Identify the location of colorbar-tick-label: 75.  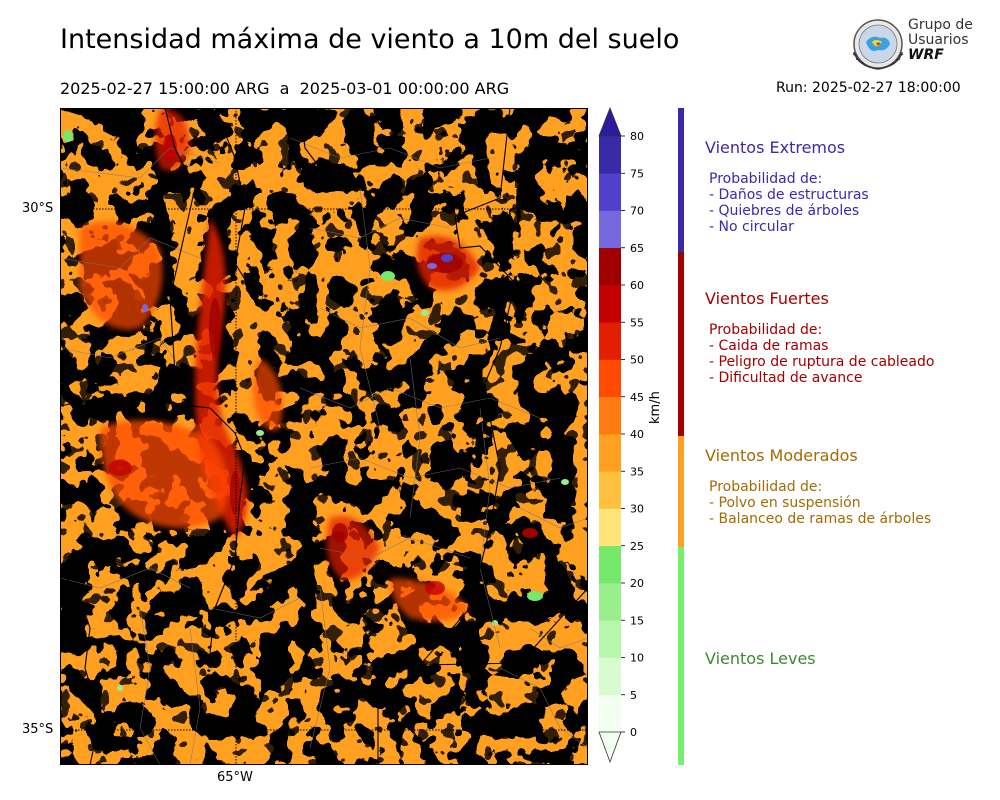
(637, 173).